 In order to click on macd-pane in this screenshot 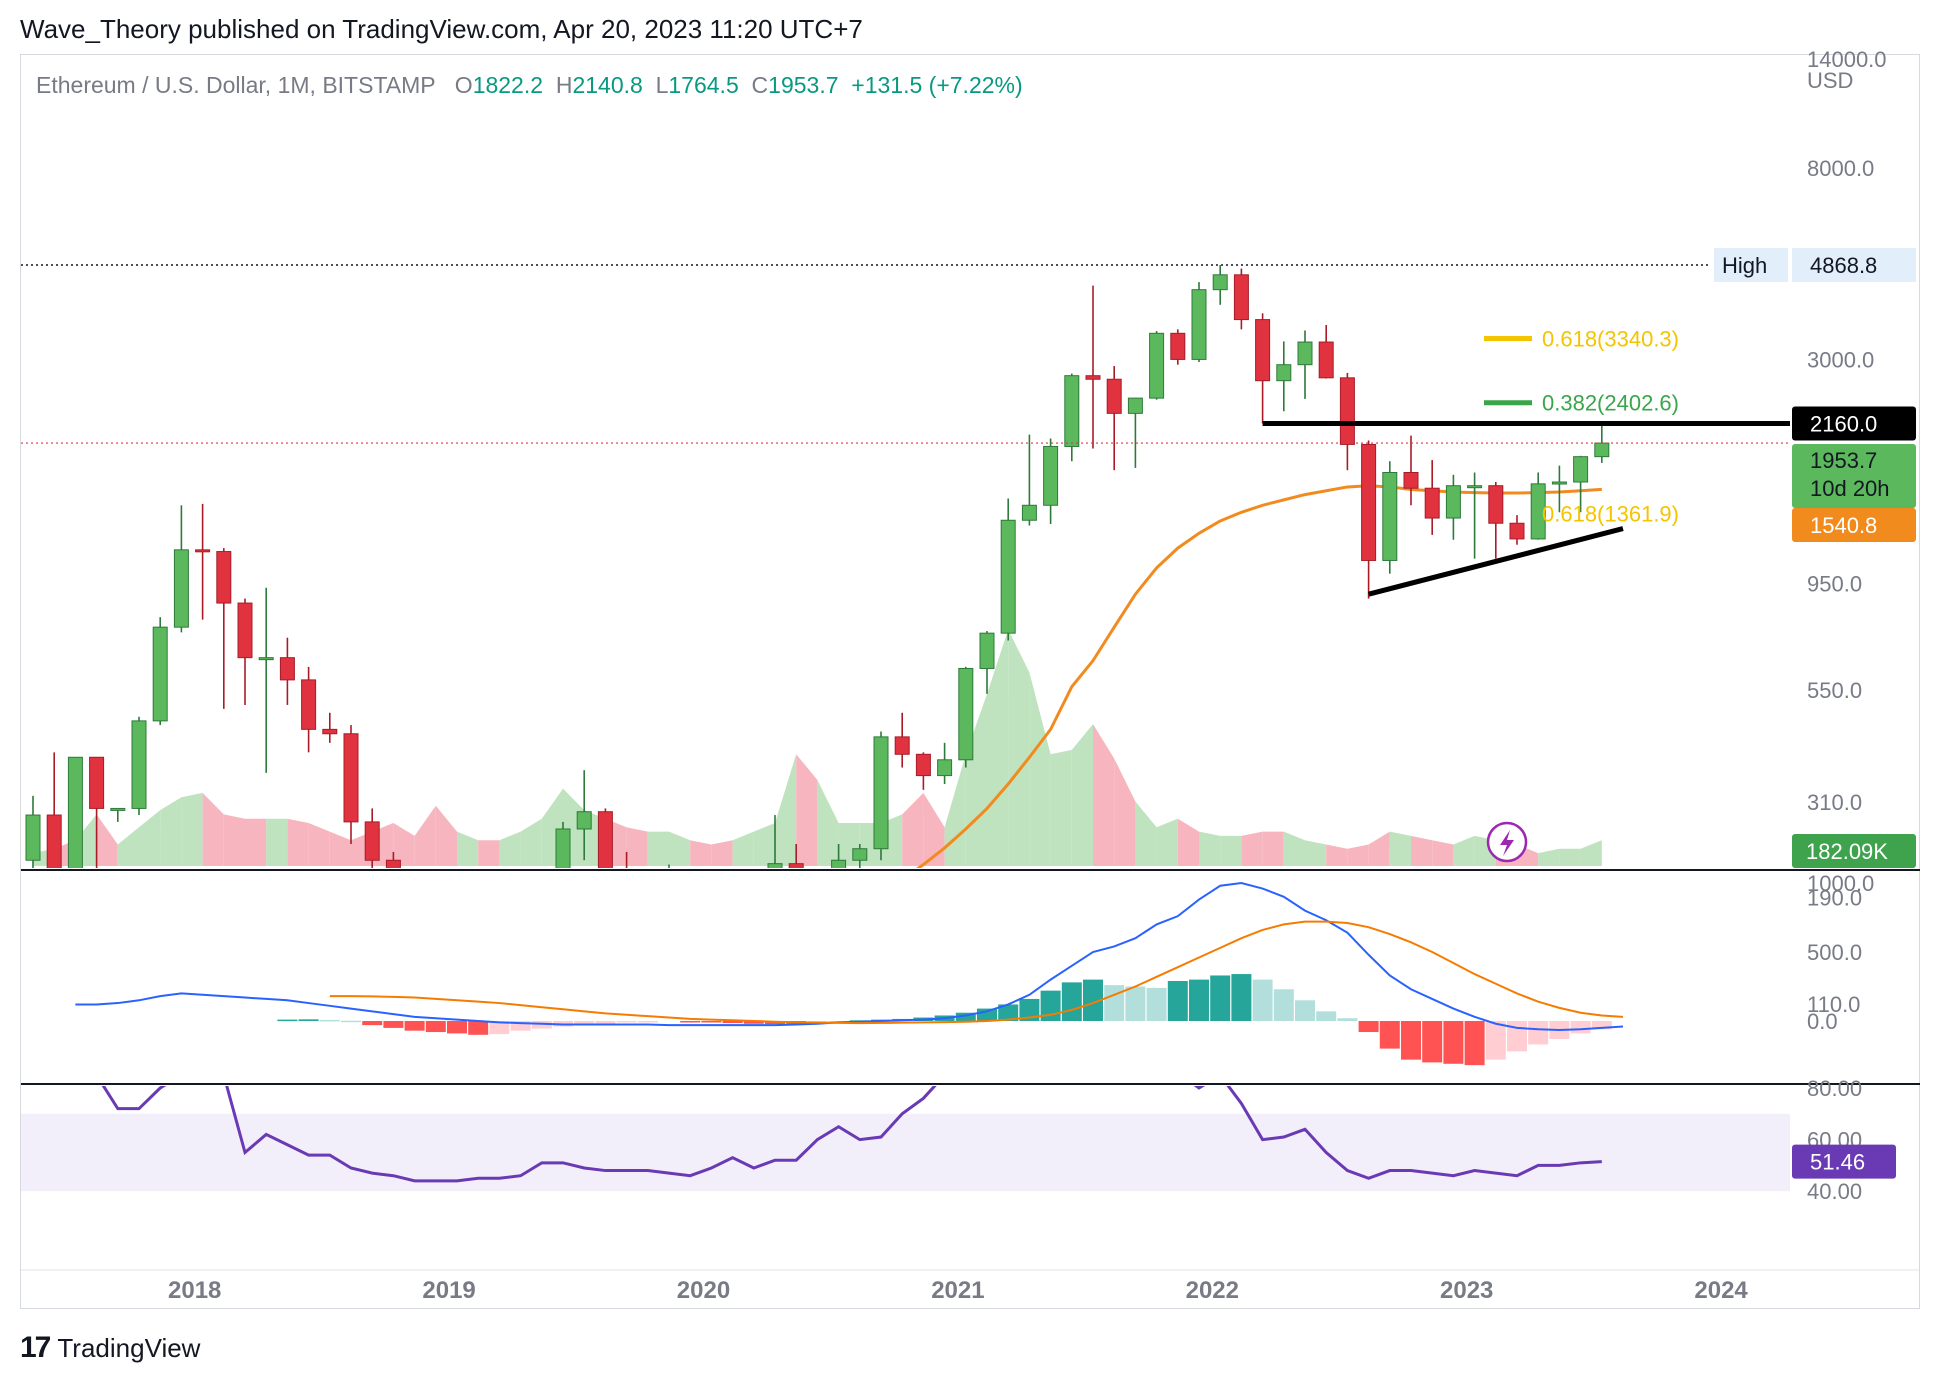, I will do `click(849, 973)`.